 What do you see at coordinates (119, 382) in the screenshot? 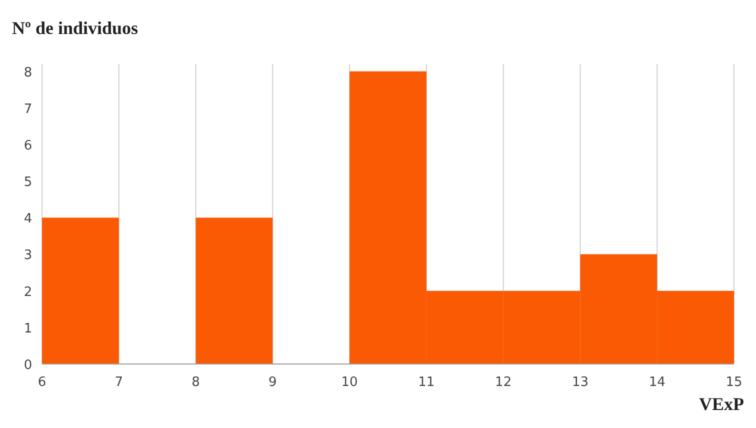
I see `x-tick-label: 7` at bounding box center [119, 382].